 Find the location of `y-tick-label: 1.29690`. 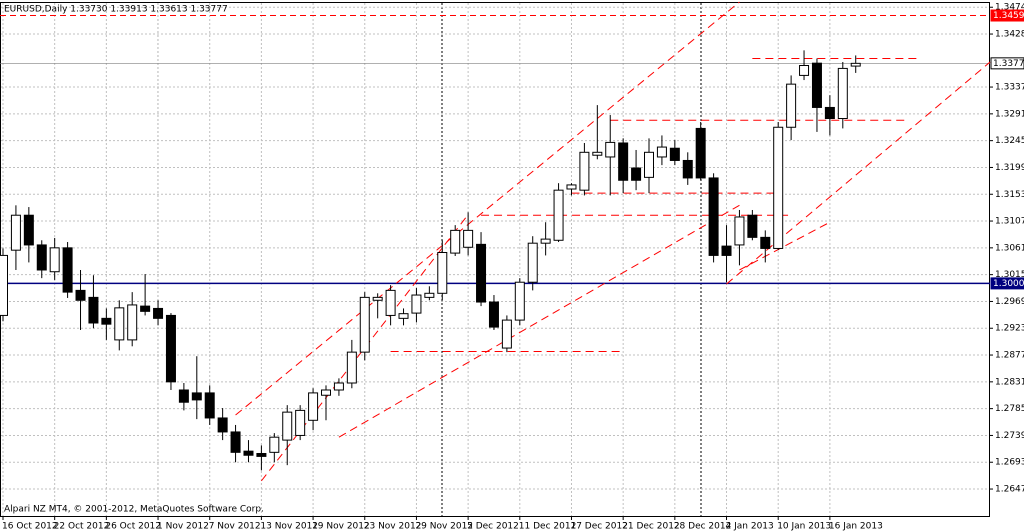

y-tick-label: 1.29690 is located at coordinates (1009, 302).